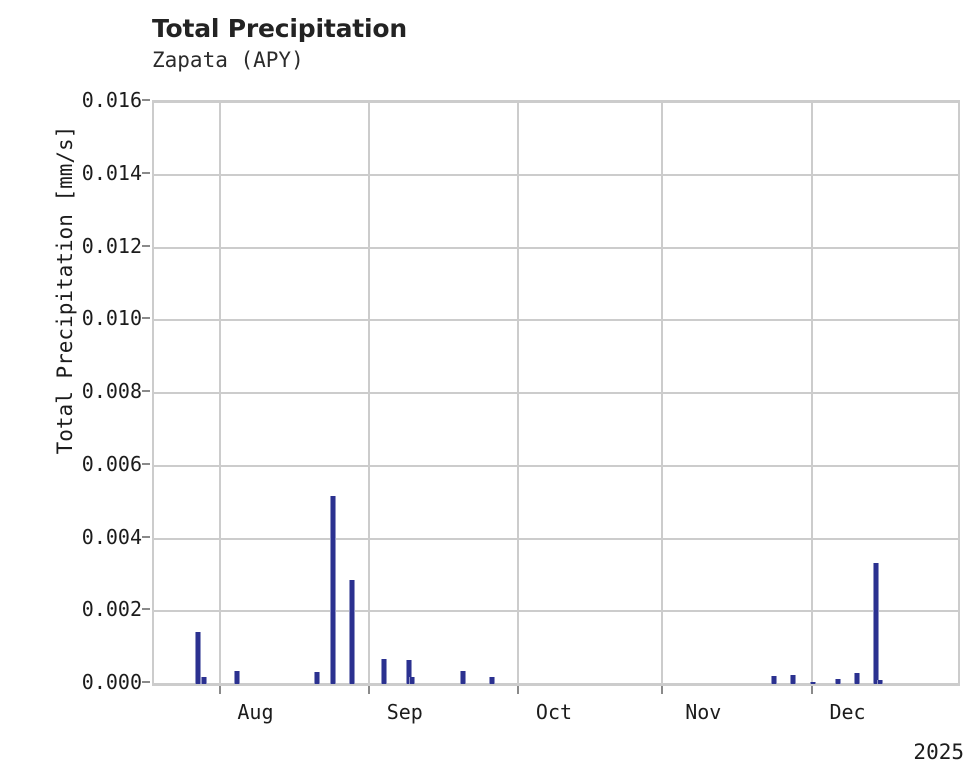 The height and width of the screenshot is (783, 980). I want to click on chart-title: Total Precipitation, so click(279, 28).